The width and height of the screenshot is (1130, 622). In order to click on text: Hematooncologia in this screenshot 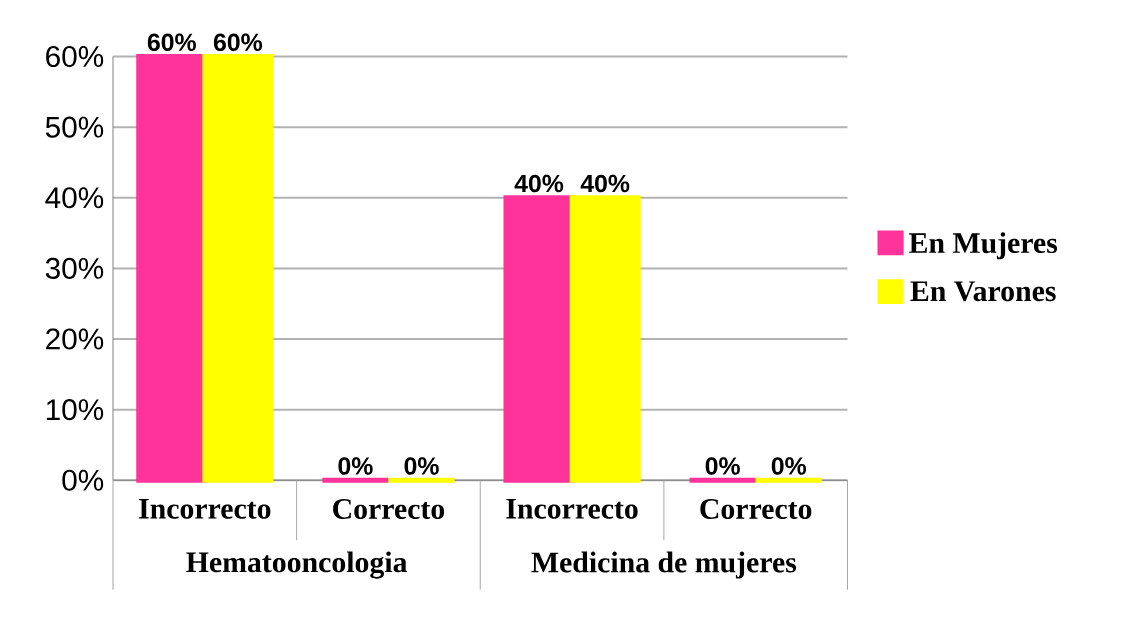, I will do `click(297, 565)`.